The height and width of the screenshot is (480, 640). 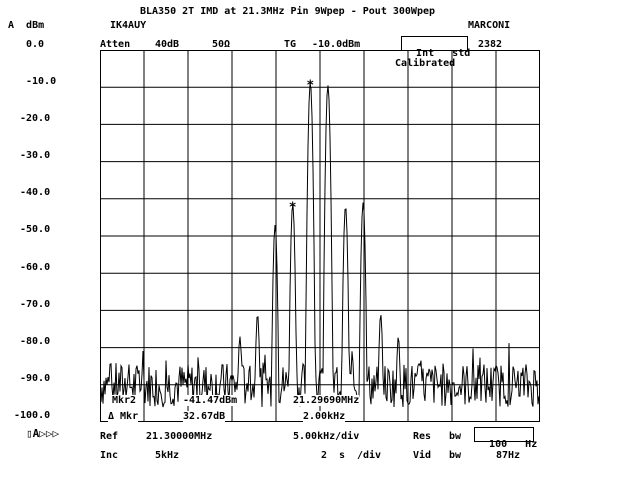 What do you see at coordinates (32, 415) in the screenshot?
I see `y-label: -100.0` at bounding box center [32, 415].